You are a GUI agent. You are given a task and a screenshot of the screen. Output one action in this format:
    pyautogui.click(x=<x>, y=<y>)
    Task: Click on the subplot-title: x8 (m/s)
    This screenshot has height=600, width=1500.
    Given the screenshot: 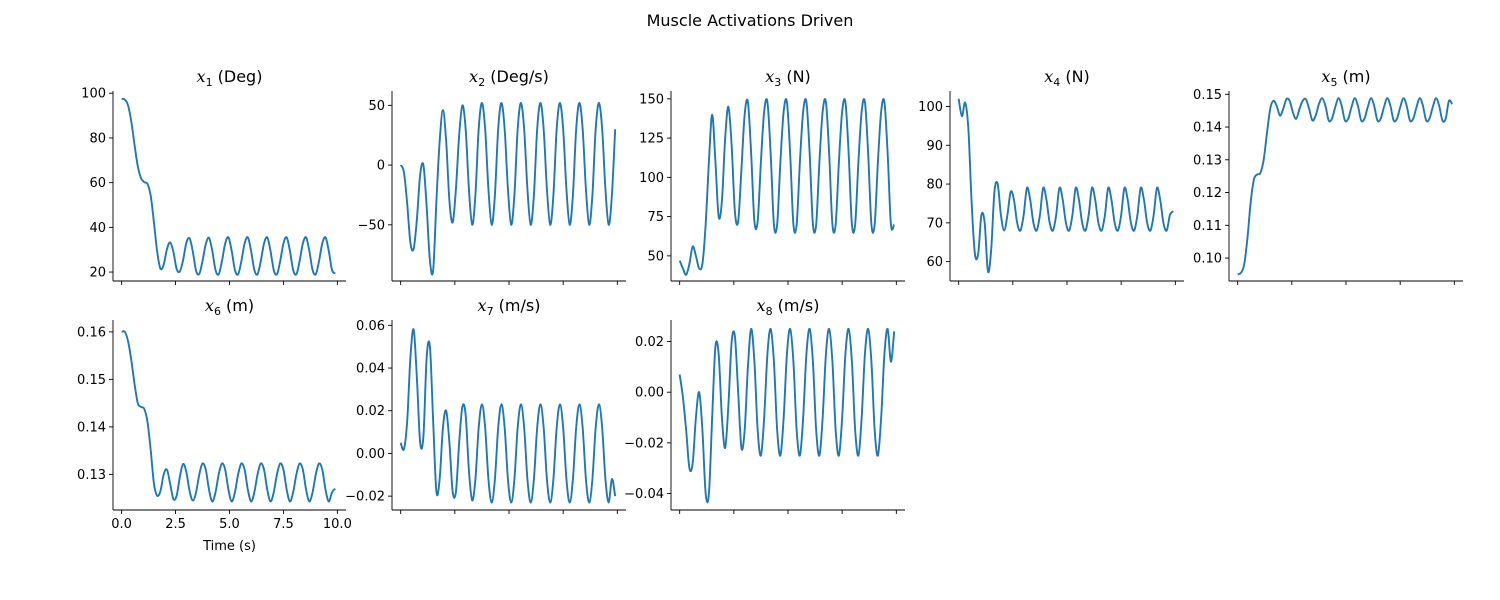 What is the action you would take?
    pyautogui.click(x=788, y=307)
    